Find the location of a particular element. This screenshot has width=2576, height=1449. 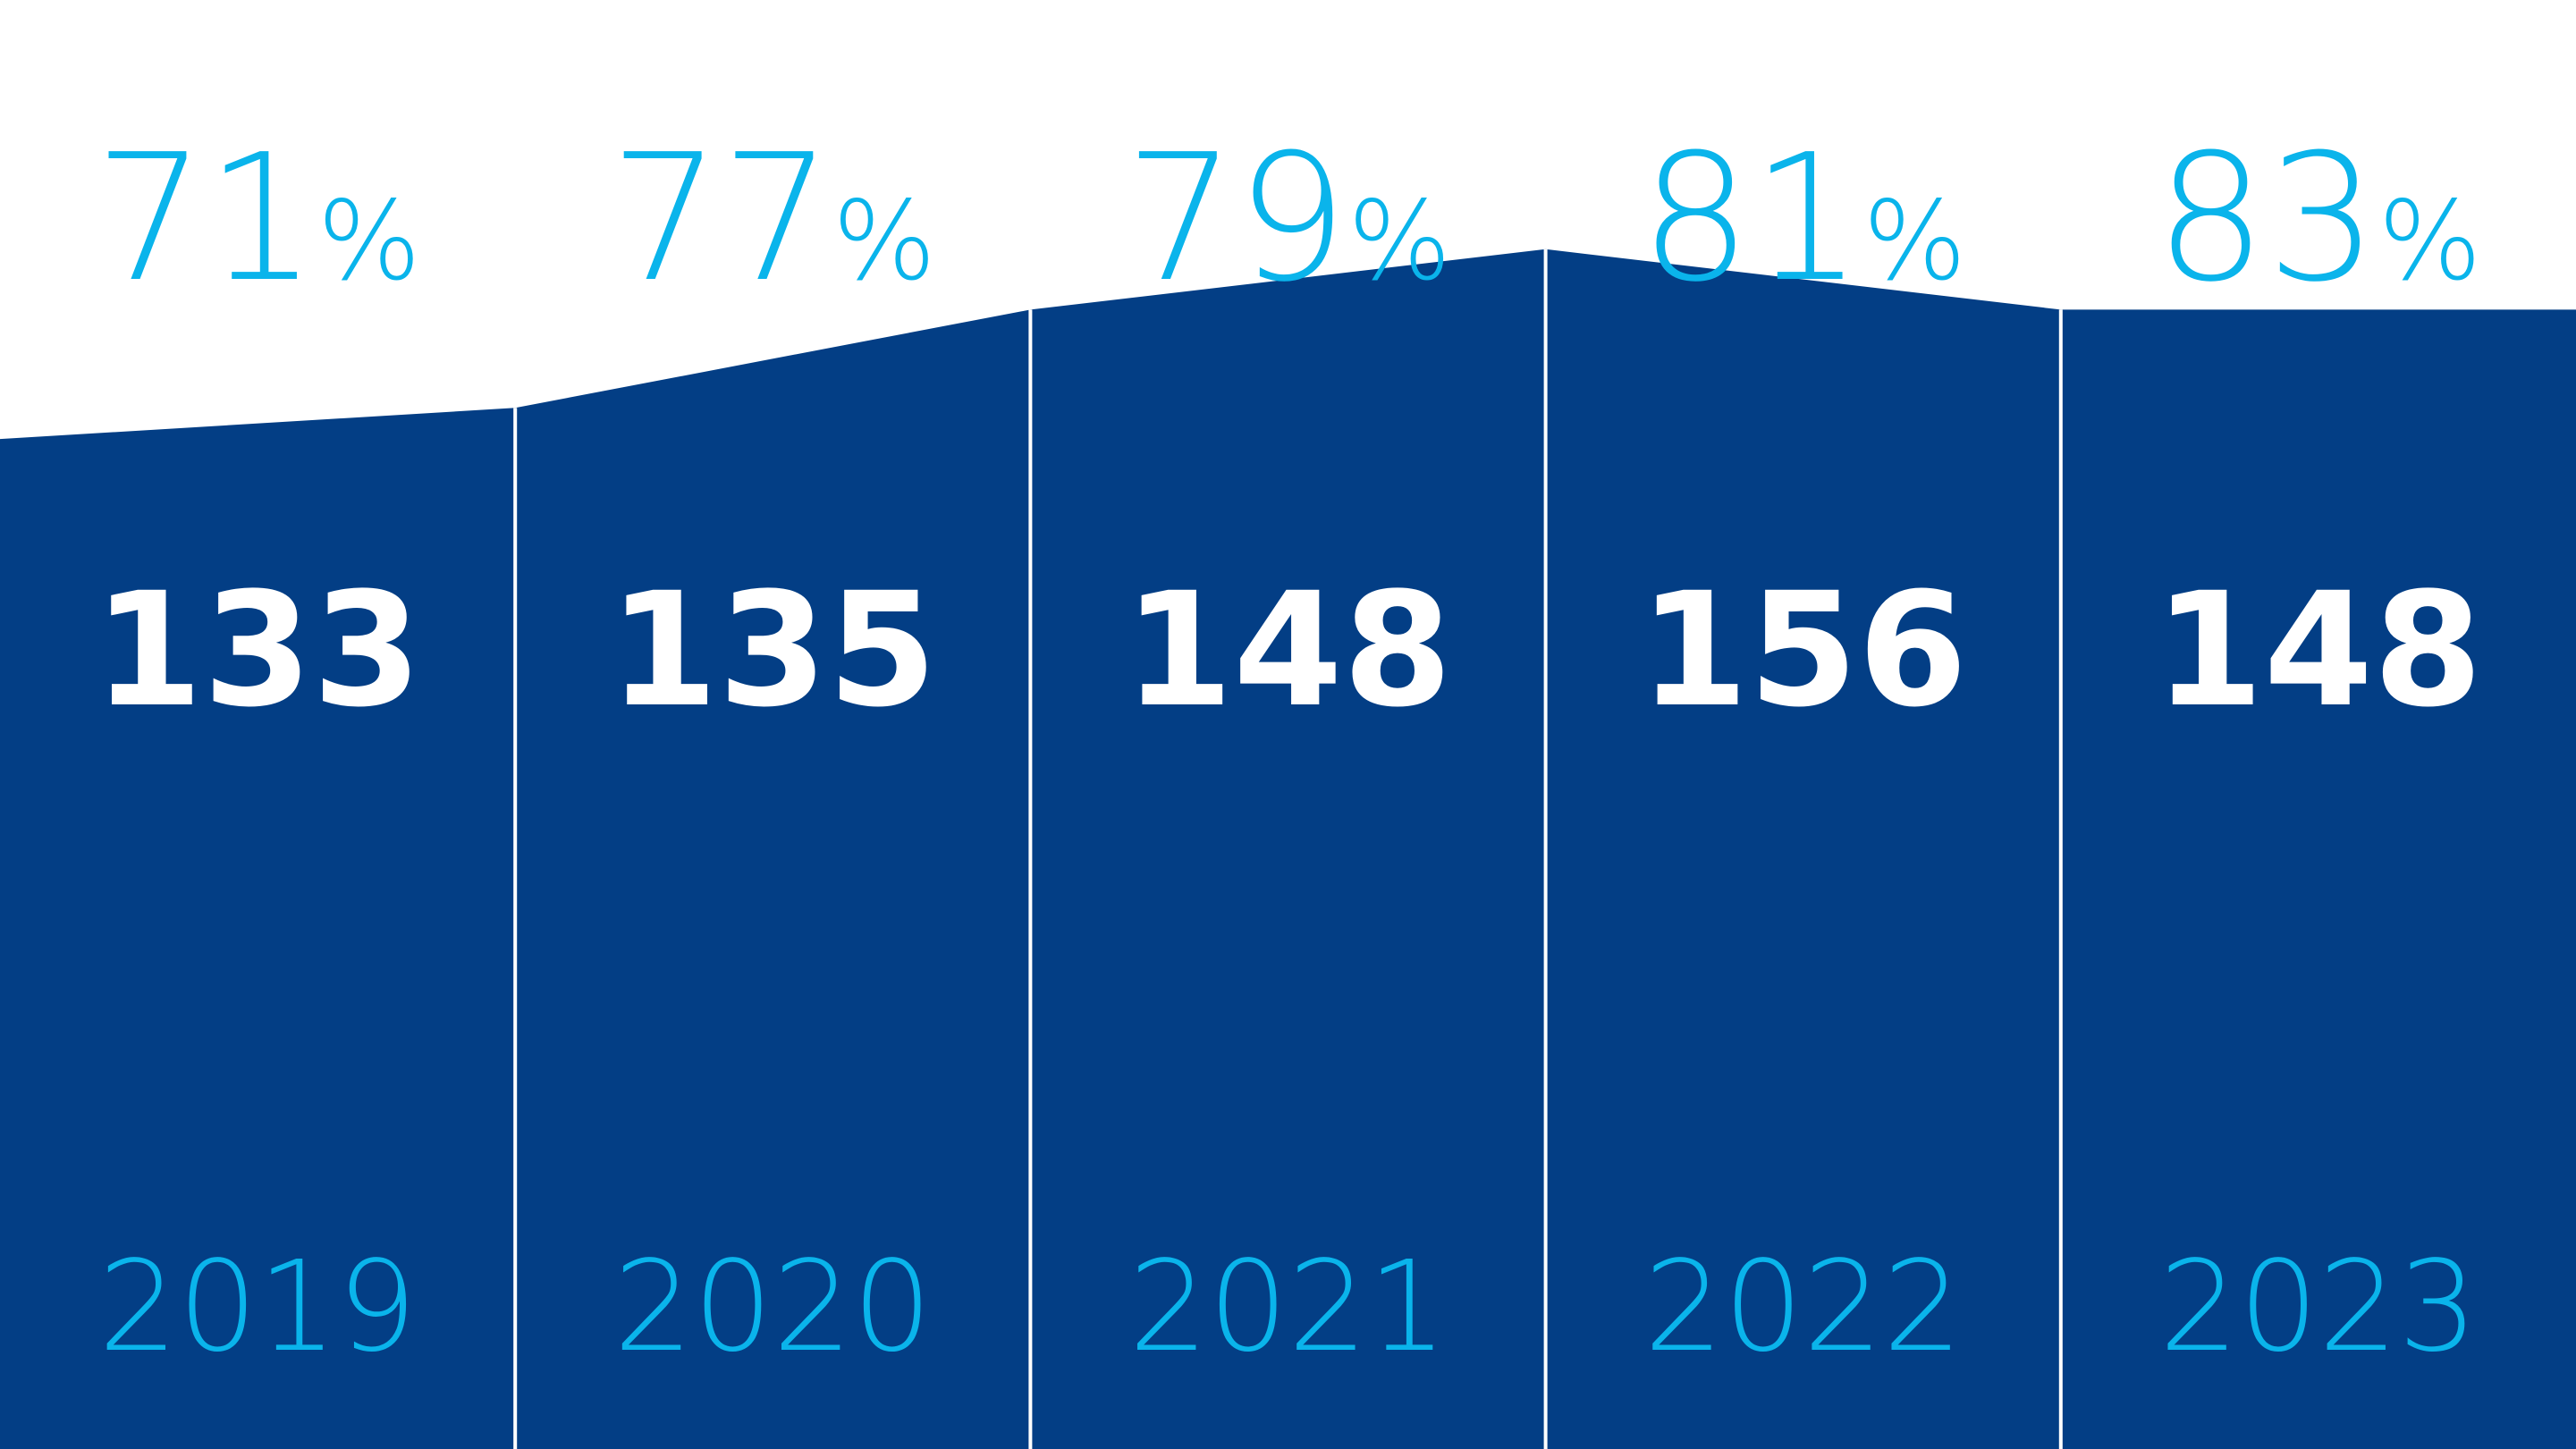

value-label: 133 is located at coordinates (257, 650).